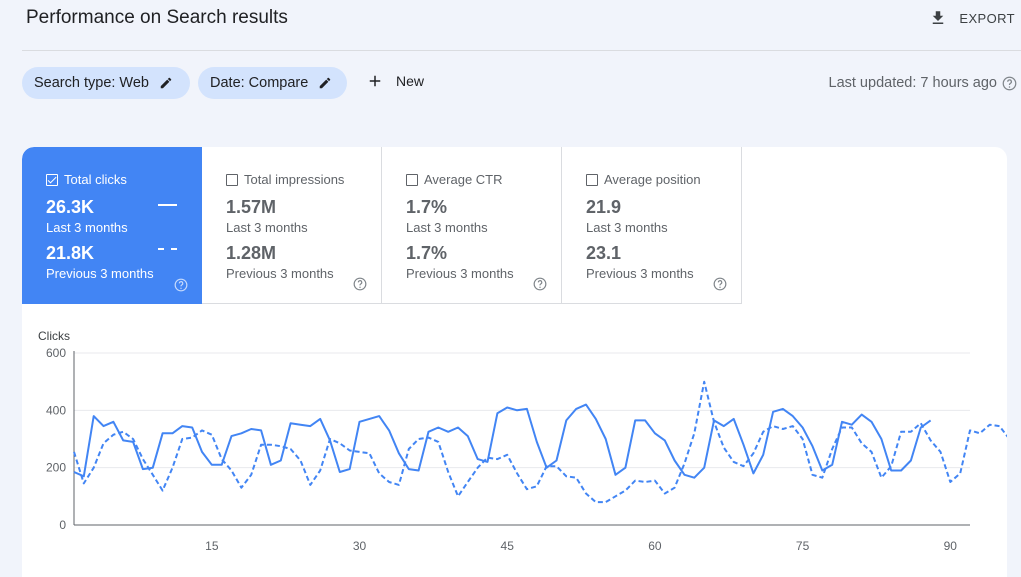 Image resolution: width=1021 pixels, height=577 pixels. I want to click on metric-previous-value: 23.1, so click(604, 253).